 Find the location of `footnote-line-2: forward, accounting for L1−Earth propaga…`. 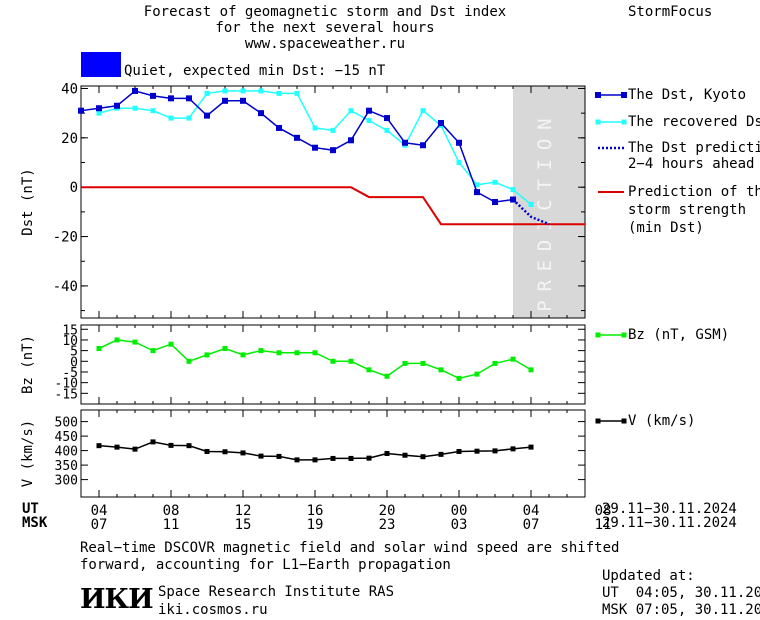

footnote-line-2: forward, accounting for L1−Earth propaga… is located at coordinates (265, 565).